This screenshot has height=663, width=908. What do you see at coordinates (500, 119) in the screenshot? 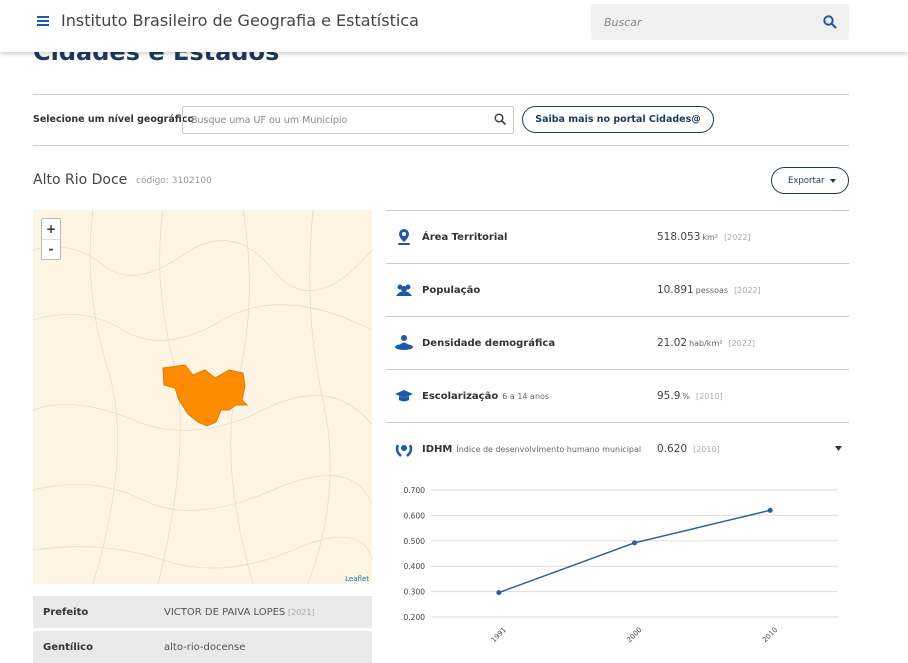
I see `input-search-icon` at bounding box center [500, 119].